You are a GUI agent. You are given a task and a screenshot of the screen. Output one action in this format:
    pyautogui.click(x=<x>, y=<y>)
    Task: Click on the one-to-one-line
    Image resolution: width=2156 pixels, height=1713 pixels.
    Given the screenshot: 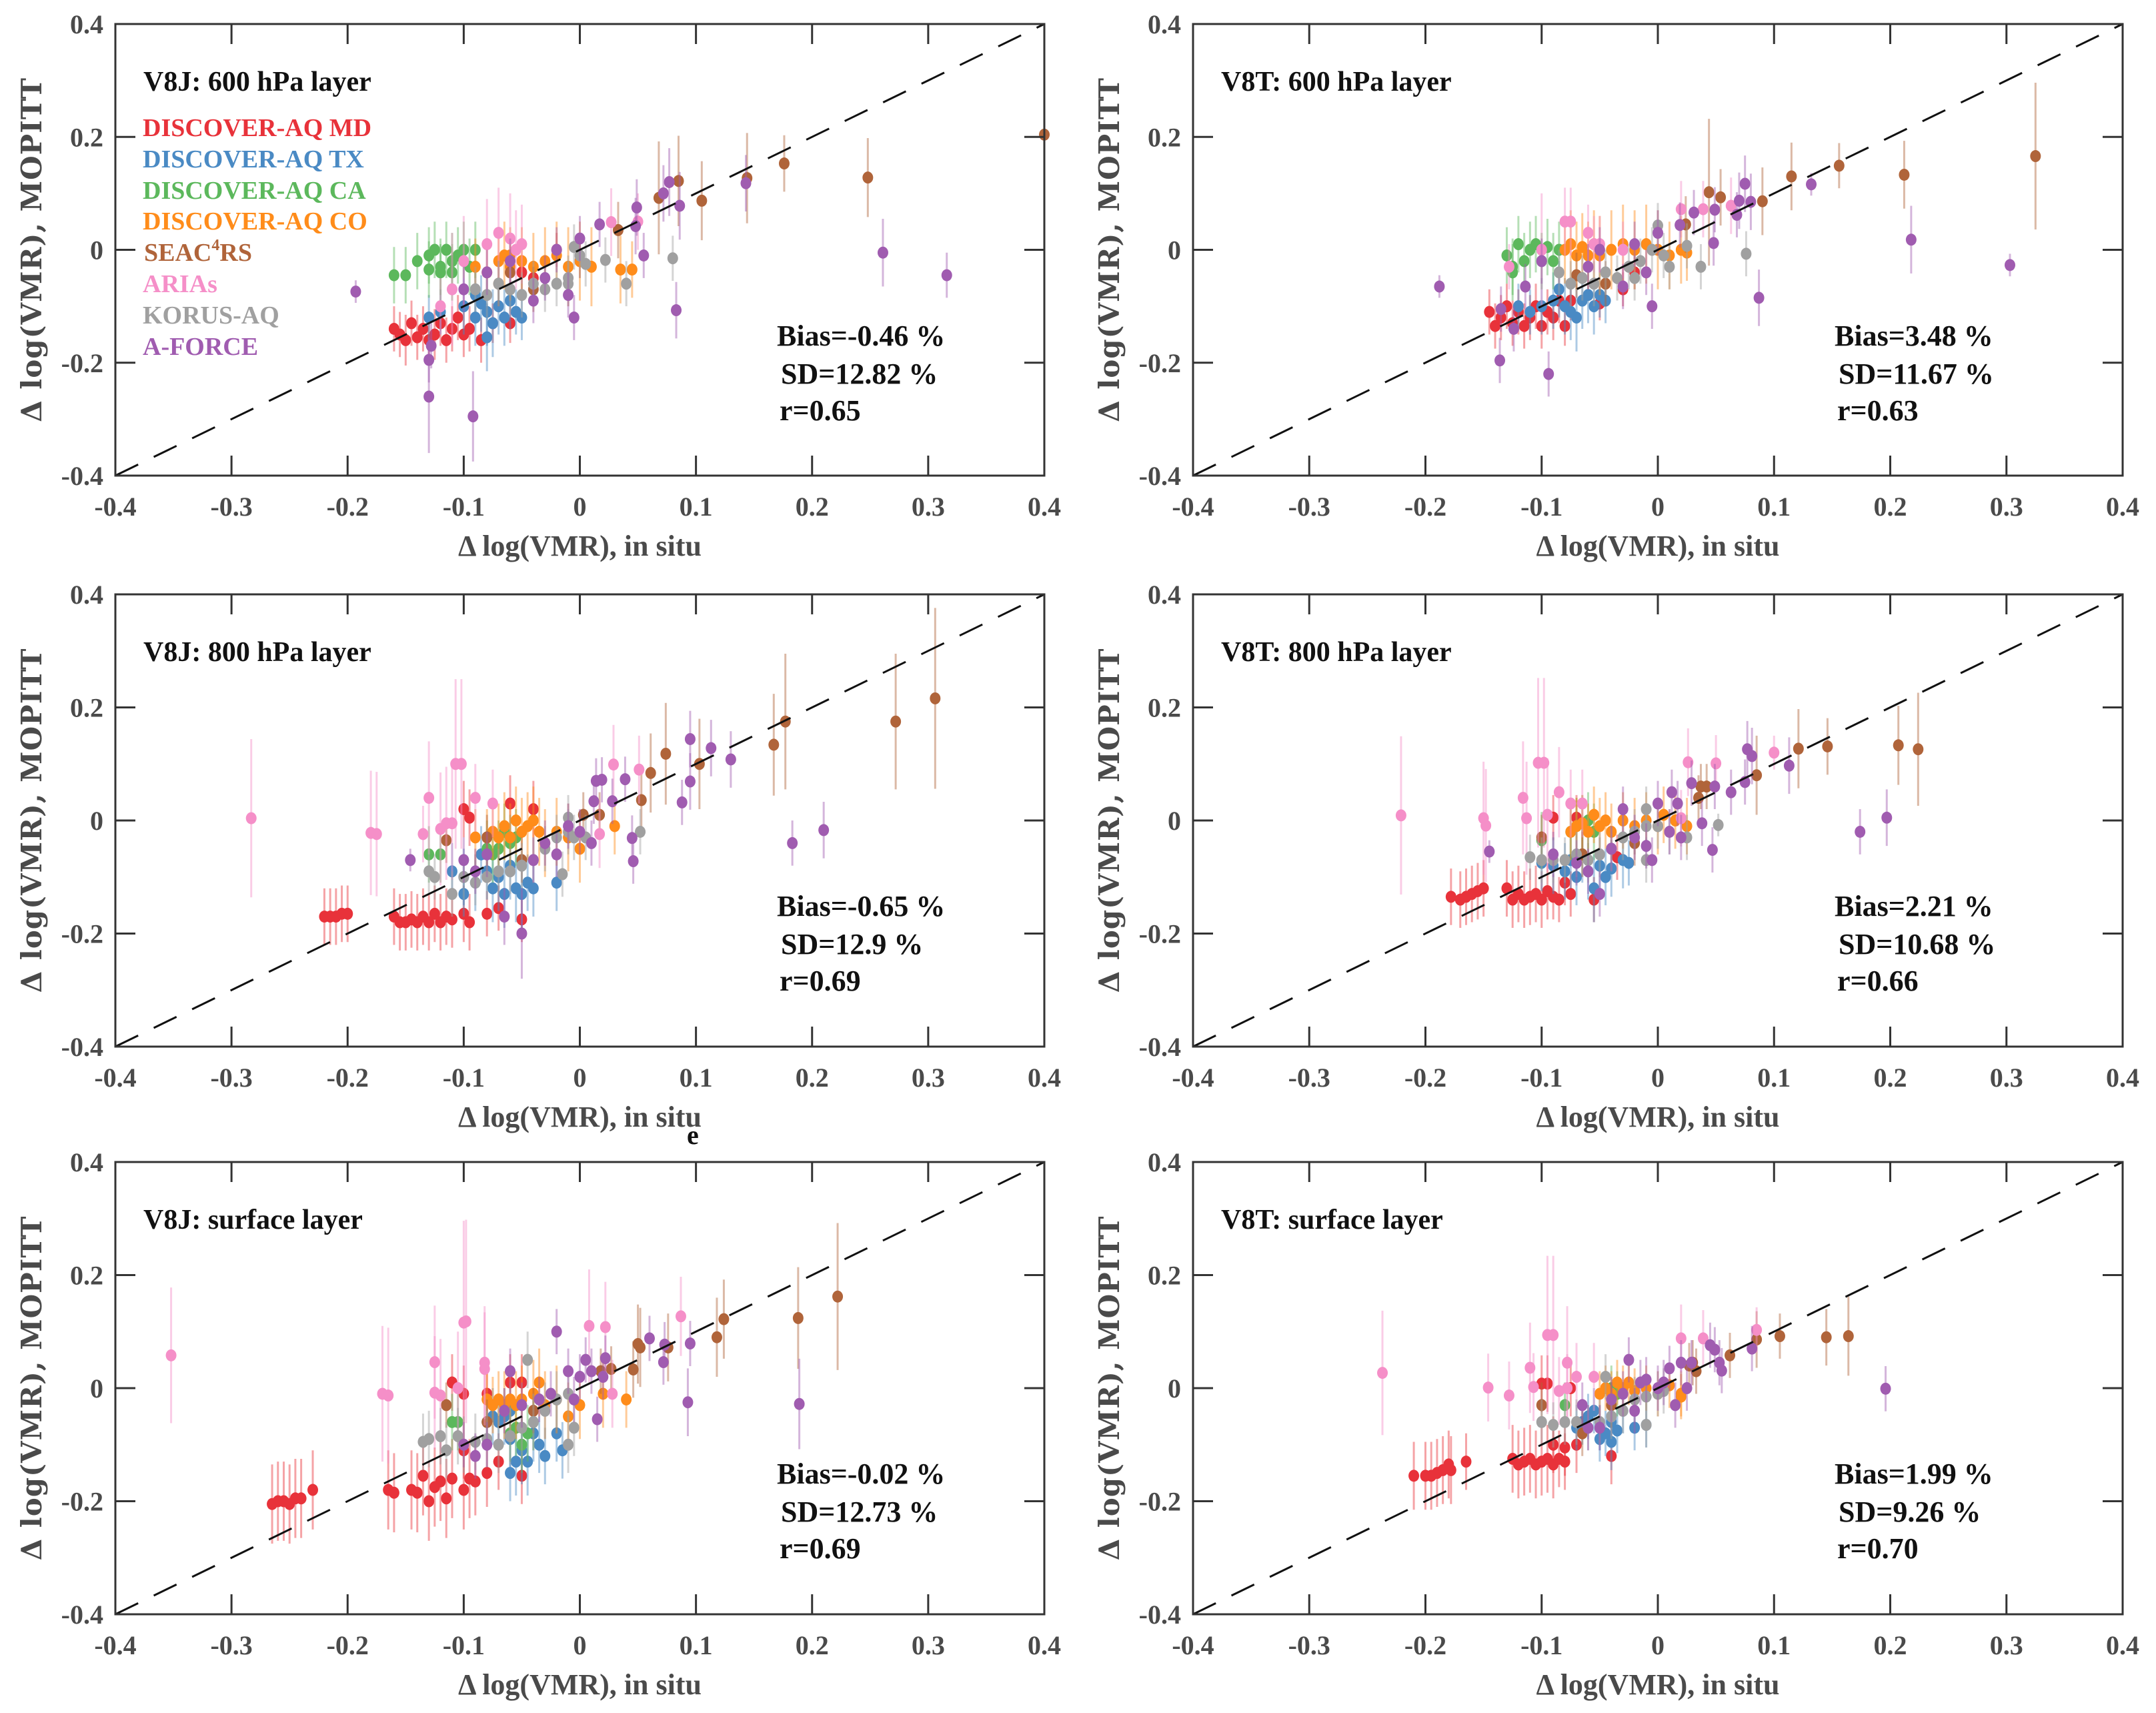 What is the action you would take?
    pyautogui.click(x=1657, y=820)
    